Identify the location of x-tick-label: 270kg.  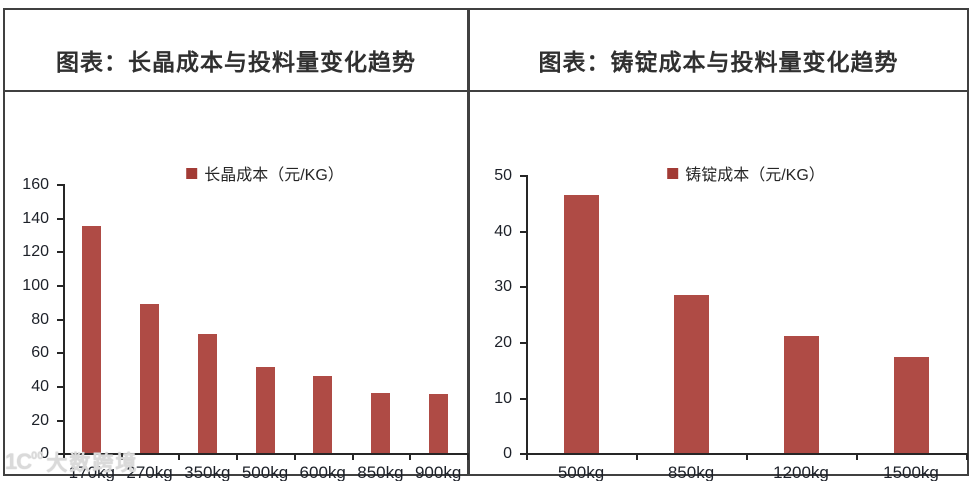
(149, 472).